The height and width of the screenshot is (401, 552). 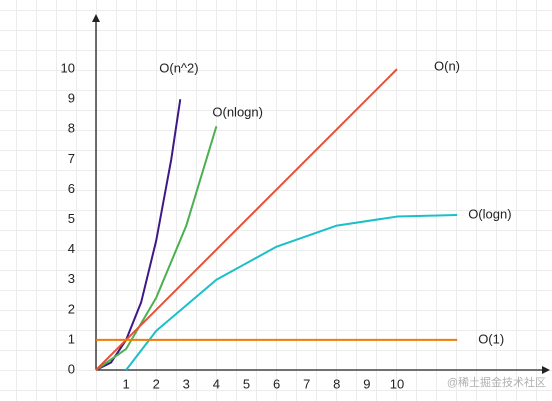 I want to click on y-tick-label: 8, so click(x=71, y=128).